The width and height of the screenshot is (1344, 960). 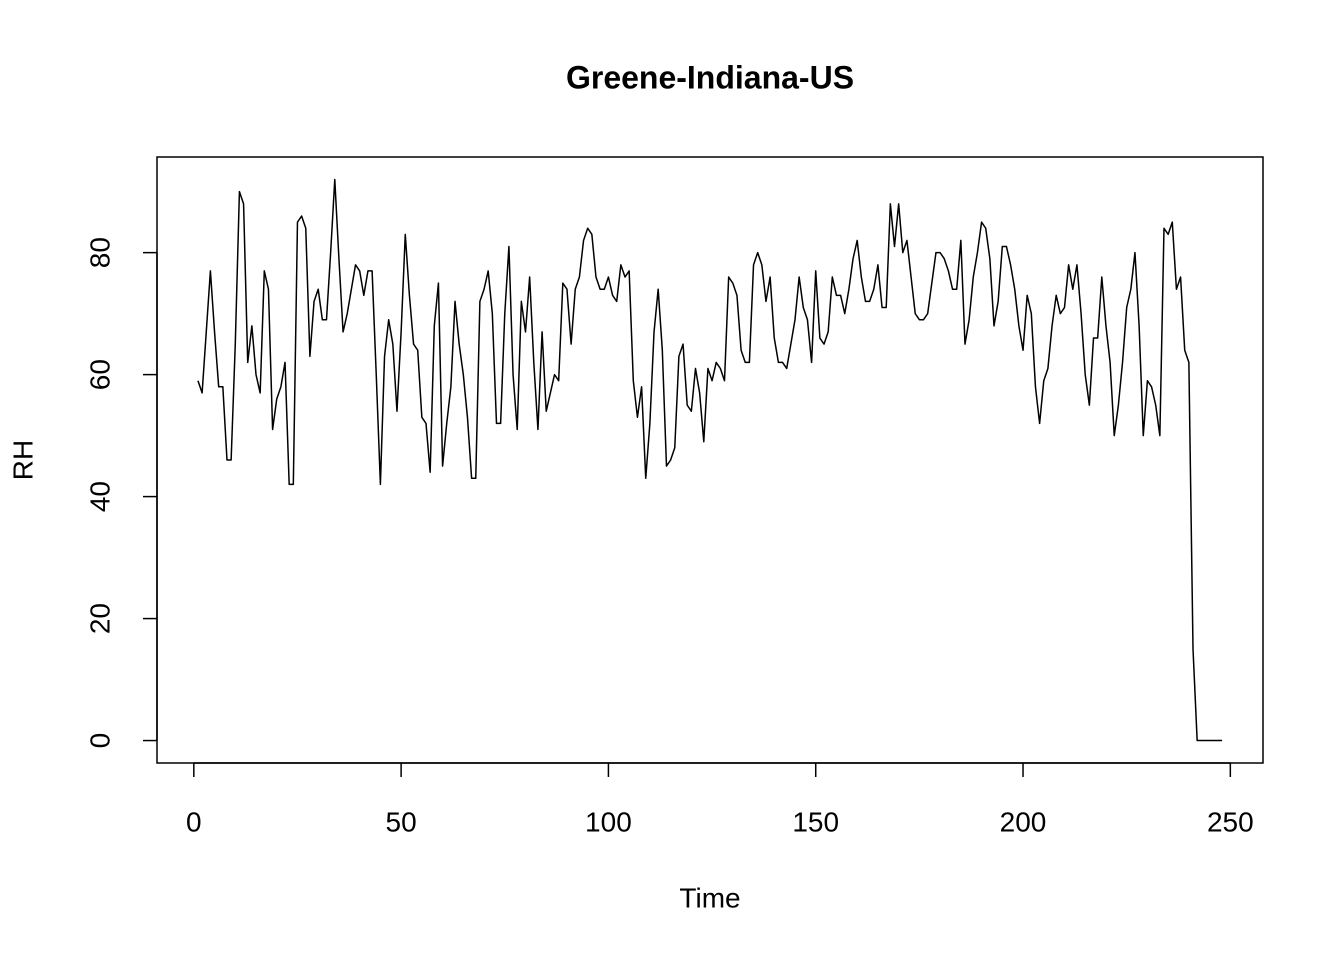 I want to click on y-tick-label: 20, so click(x=99, y=618).